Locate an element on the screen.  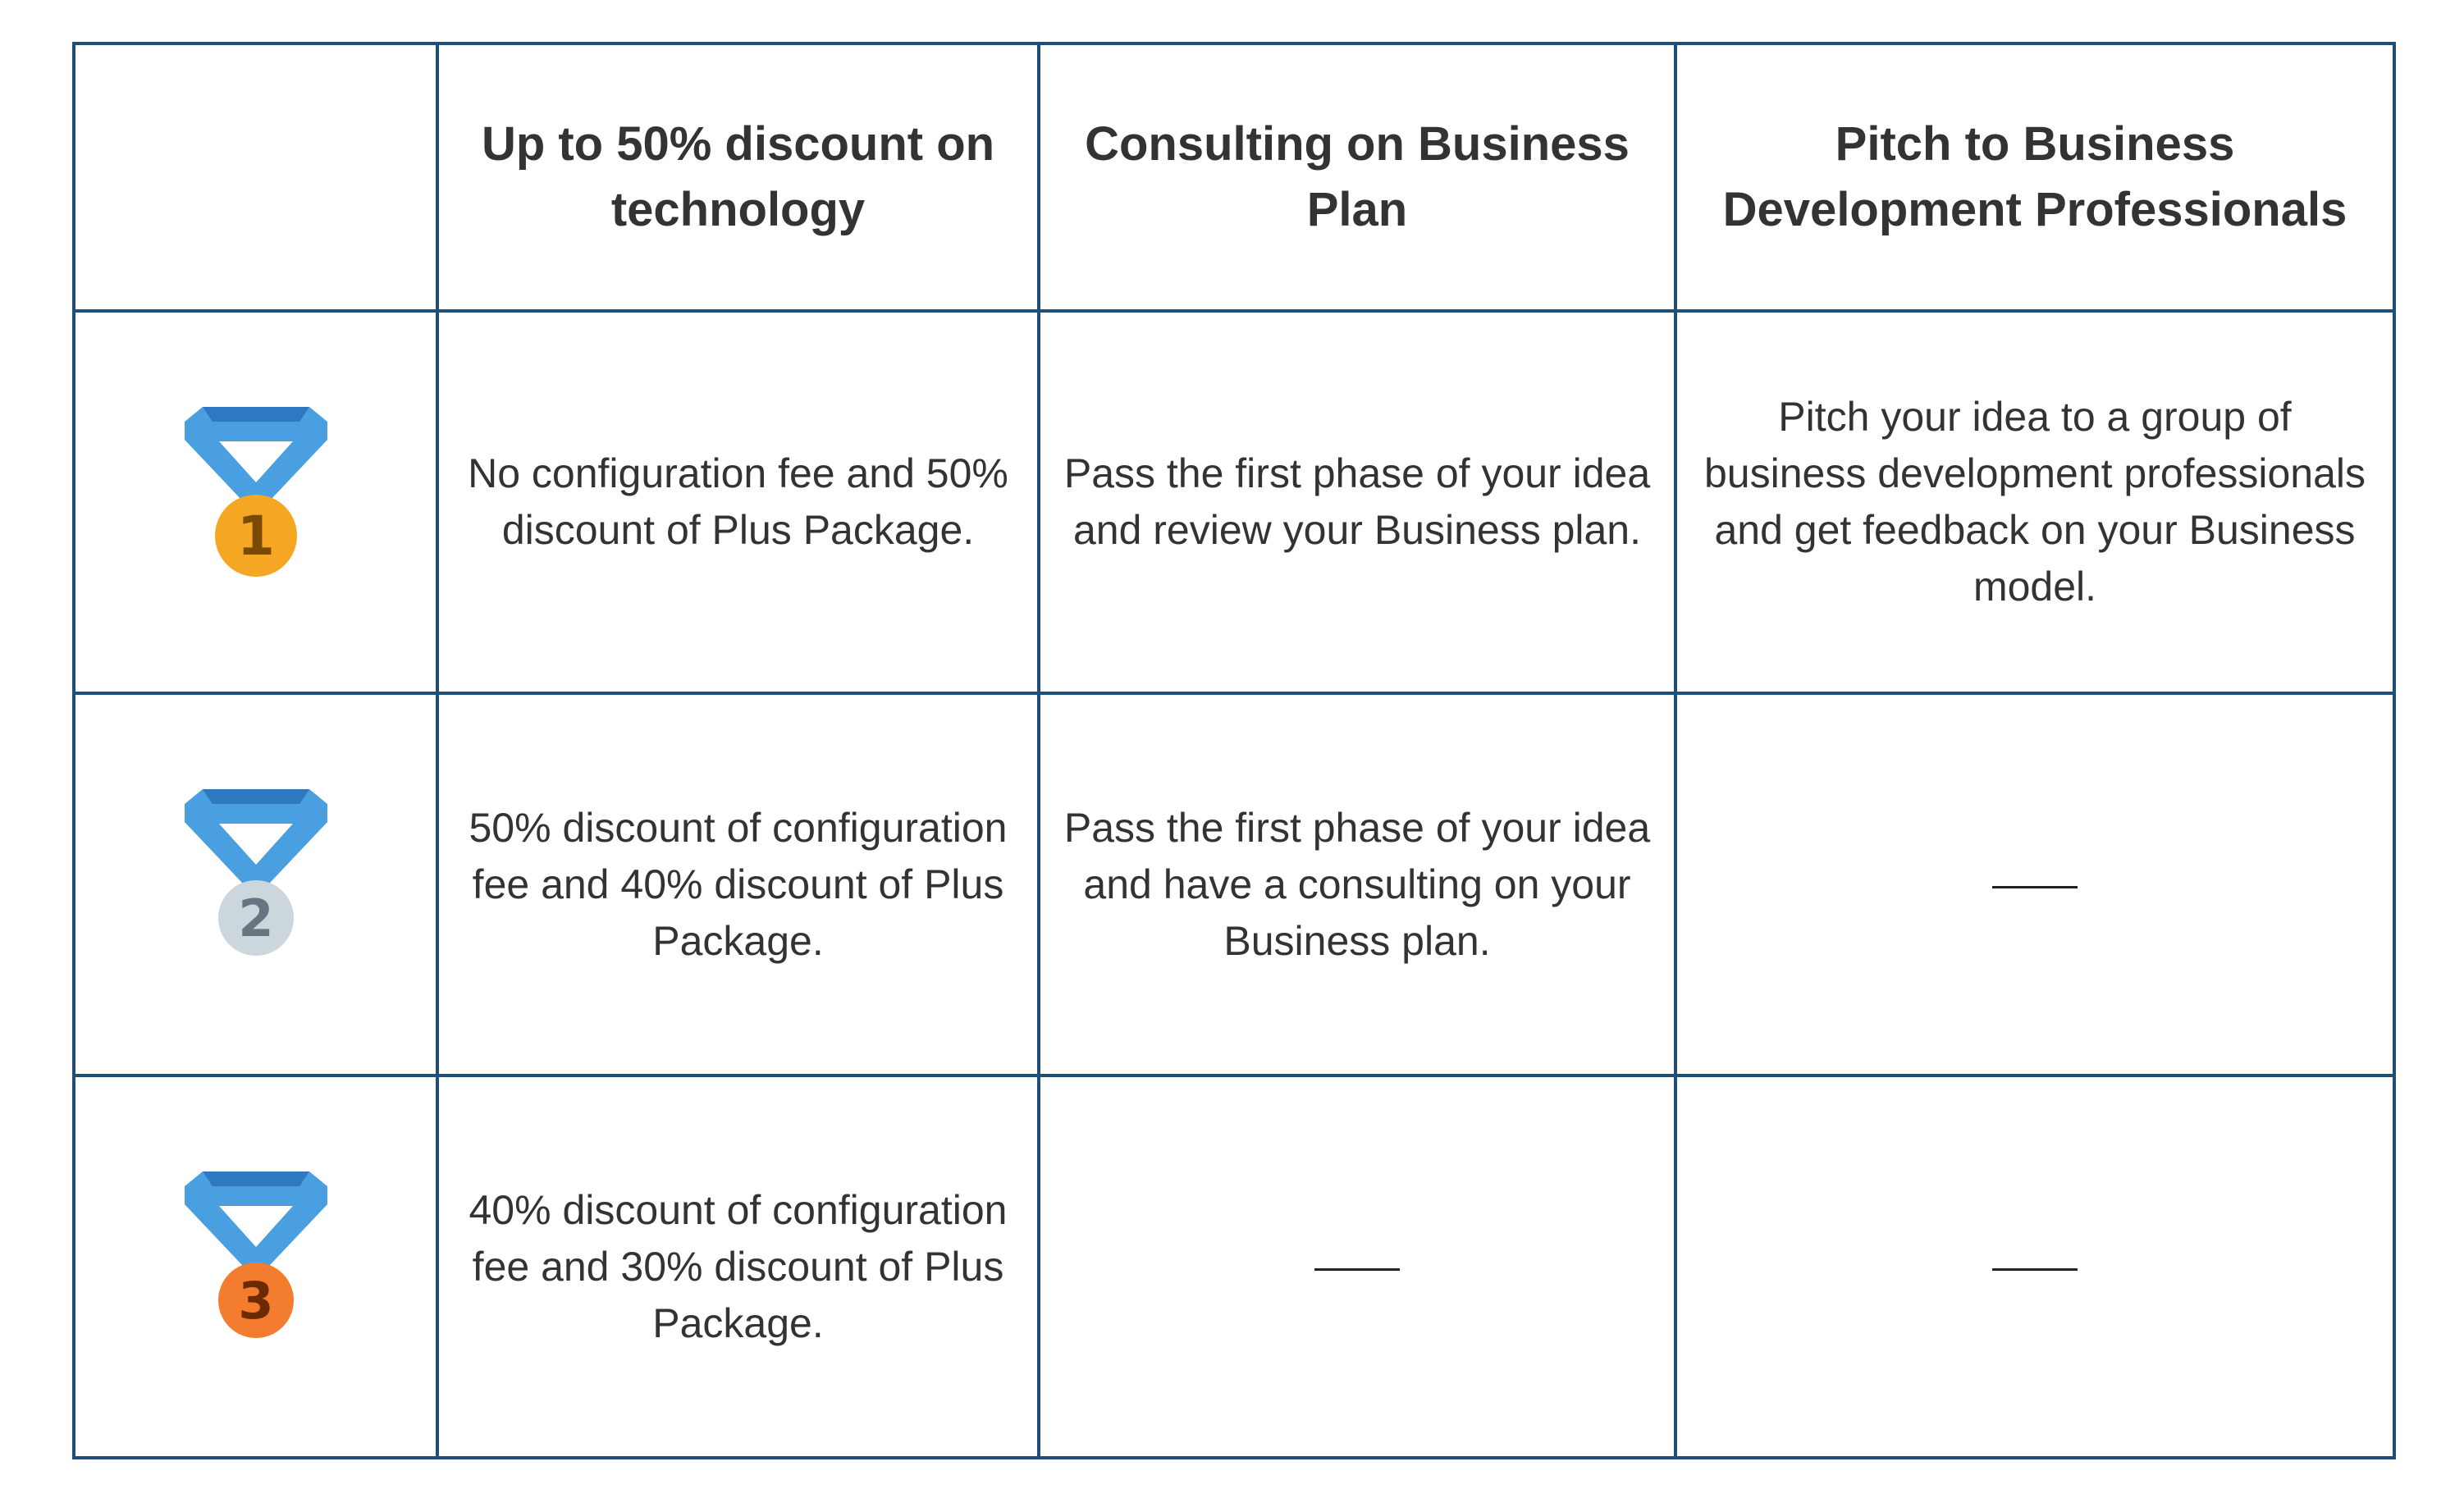
header-business-plan-consulting: Consulting on Business Plan is located at coordinates (1357, 177).